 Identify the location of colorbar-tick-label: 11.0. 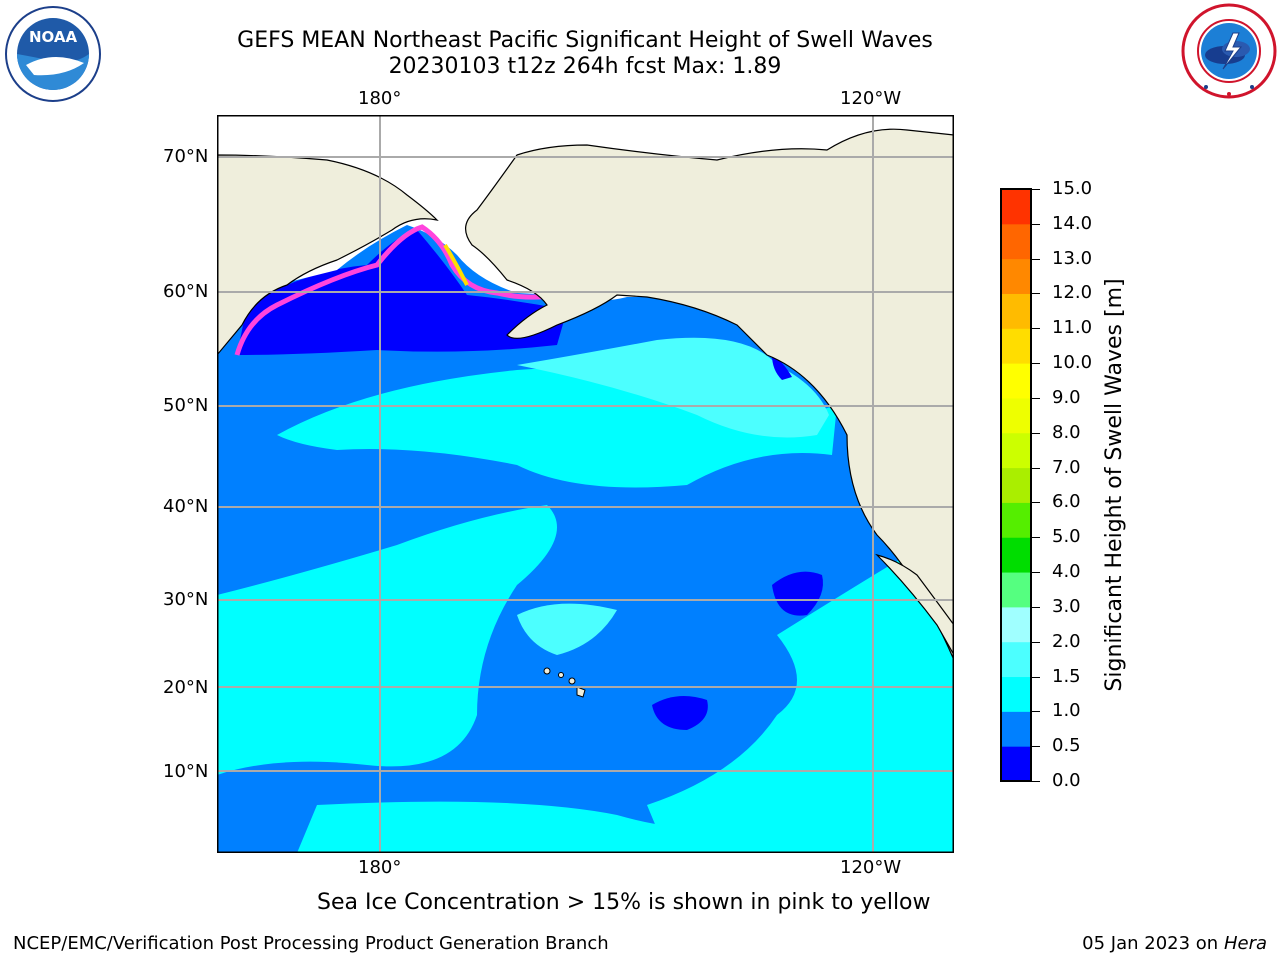
(1072, 328).